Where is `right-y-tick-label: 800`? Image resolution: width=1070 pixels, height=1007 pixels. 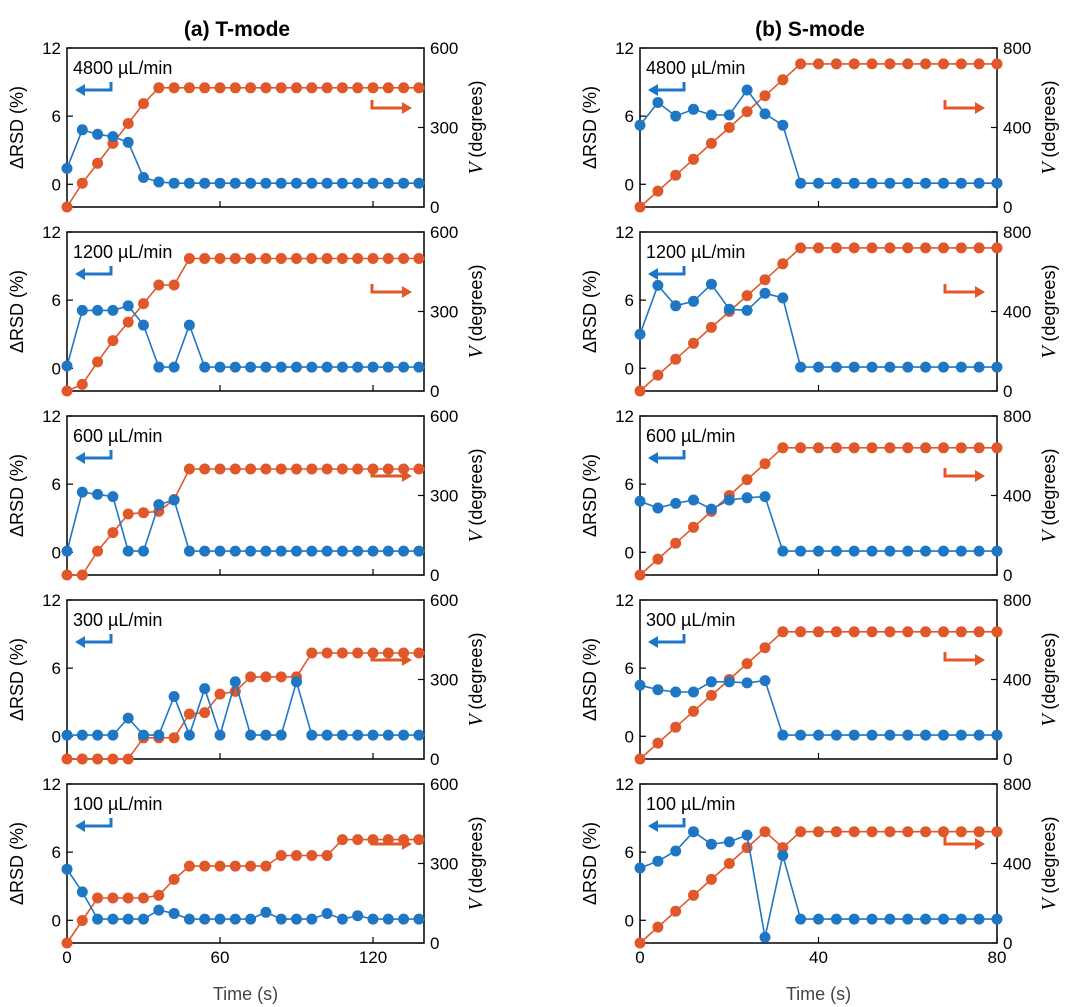
right-y-tick-label: 800 is located at coordinates (1017, 784).